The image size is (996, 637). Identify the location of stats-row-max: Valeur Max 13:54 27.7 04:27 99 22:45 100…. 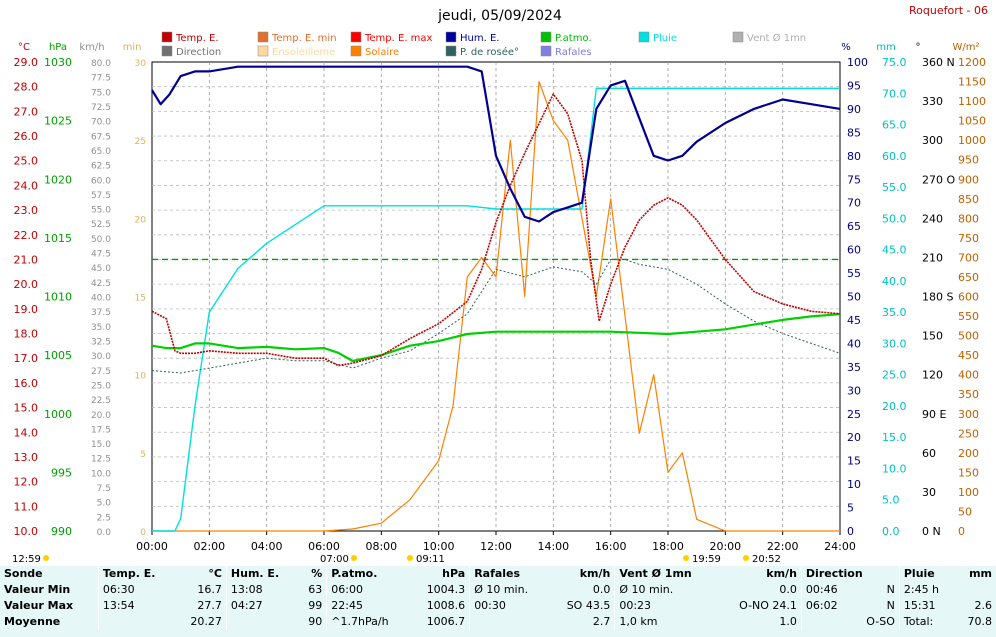
(498, 606).